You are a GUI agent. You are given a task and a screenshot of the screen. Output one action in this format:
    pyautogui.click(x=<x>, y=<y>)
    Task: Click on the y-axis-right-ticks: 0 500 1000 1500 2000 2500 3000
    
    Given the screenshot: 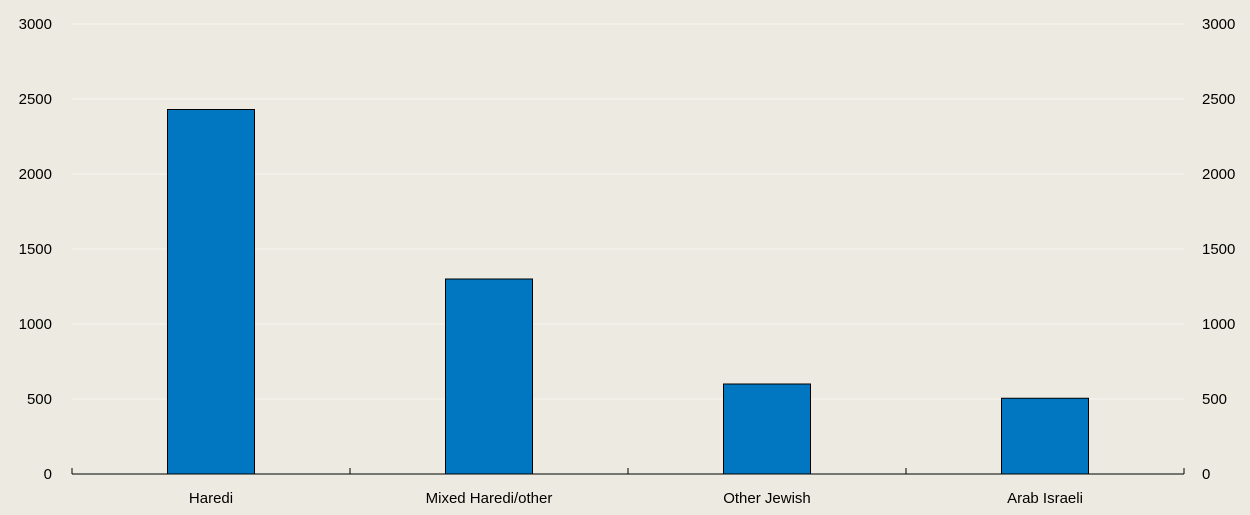 What is the action you would take?
    pyautogui.click(x=1218, y=249)
    